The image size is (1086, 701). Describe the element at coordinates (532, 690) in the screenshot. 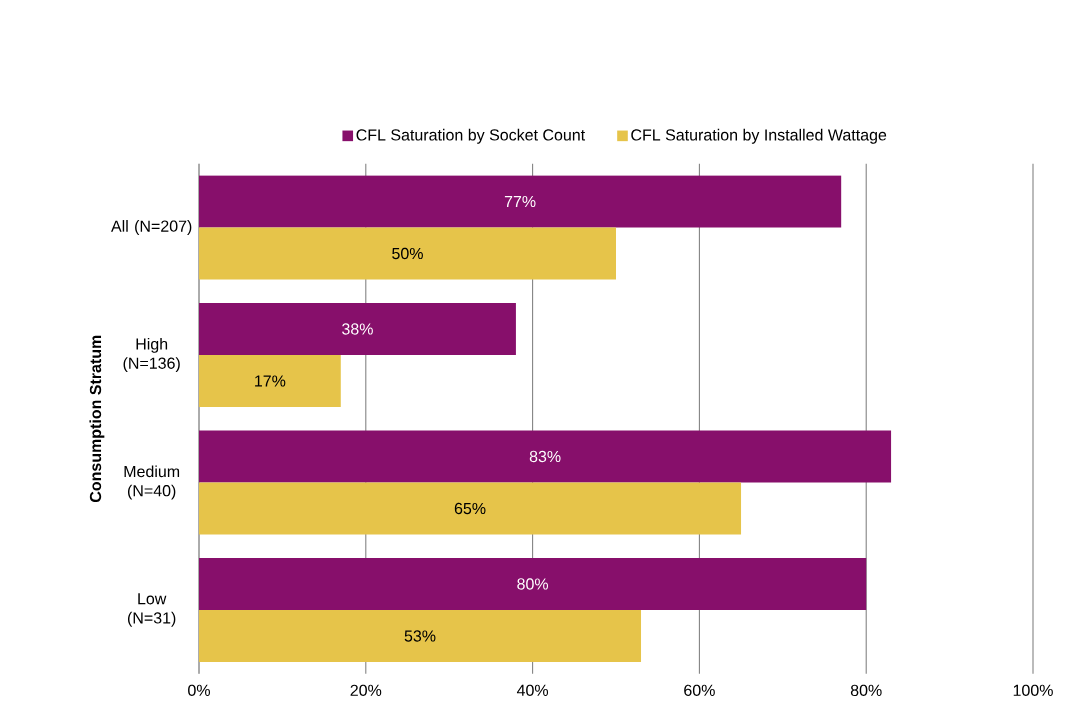

I see `x-tick-label: 40%` at that location.